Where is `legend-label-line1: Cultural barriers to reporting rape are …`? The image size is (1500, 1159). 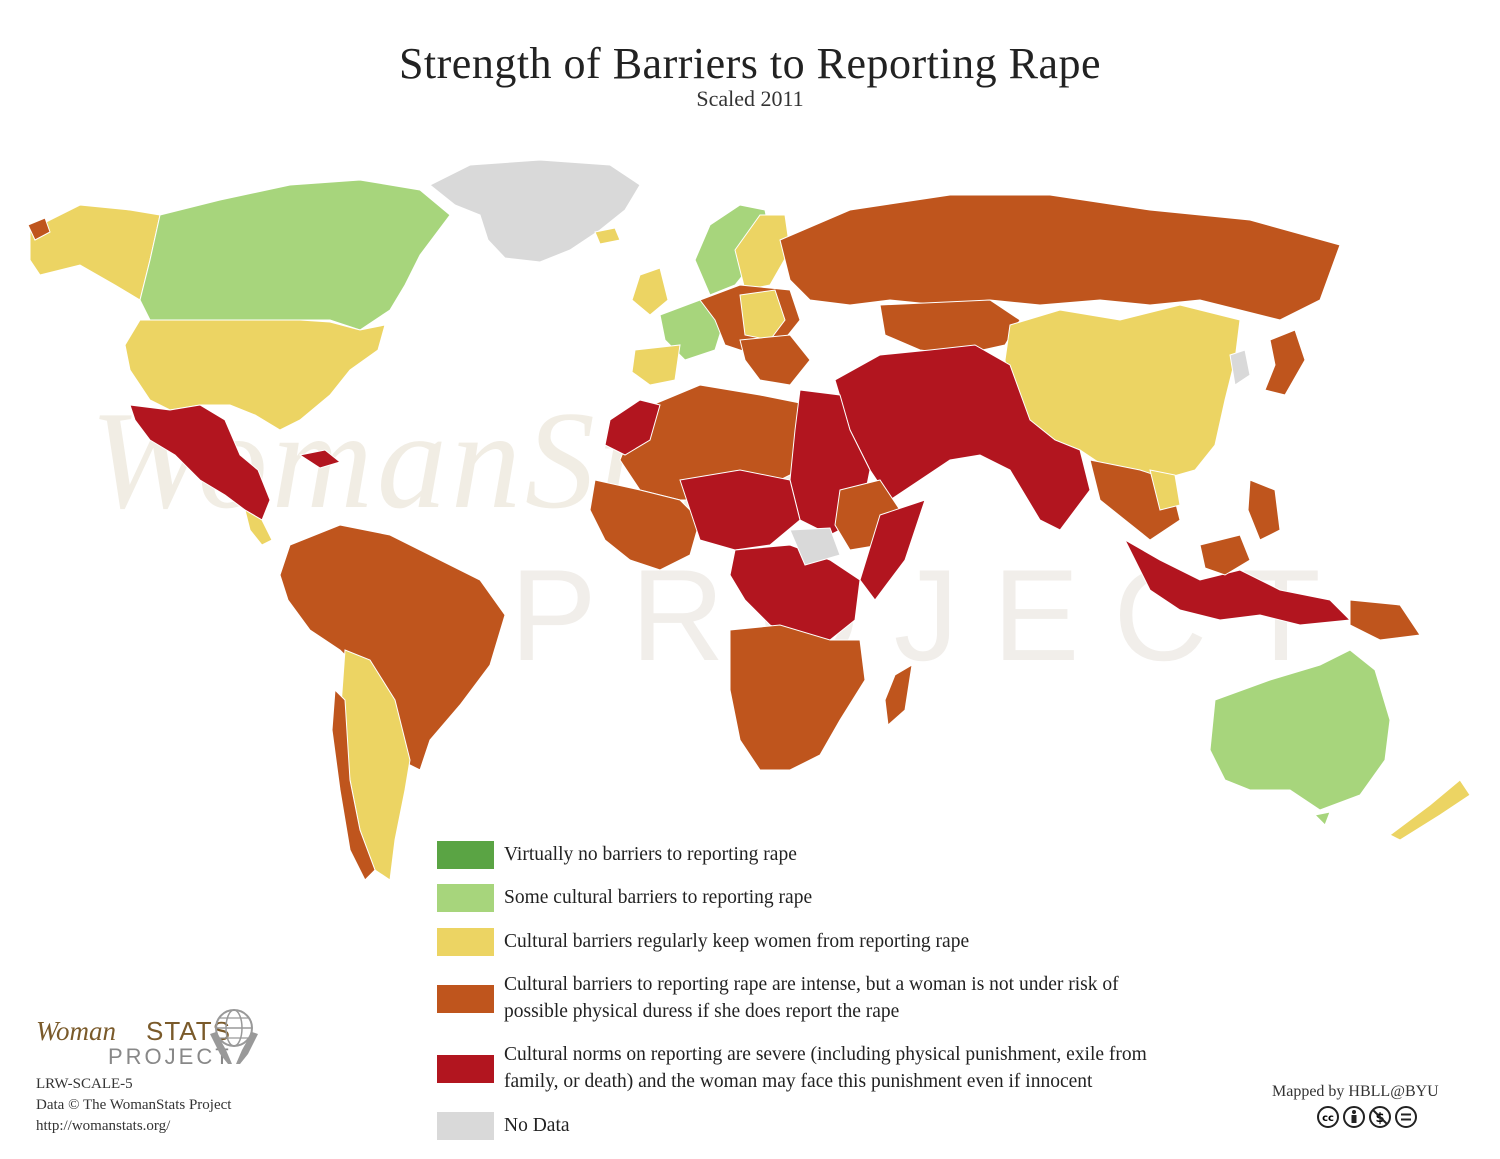
legend-label-line1: Cultural barriers to reporting rape are … is located at coordinates (811, 984).